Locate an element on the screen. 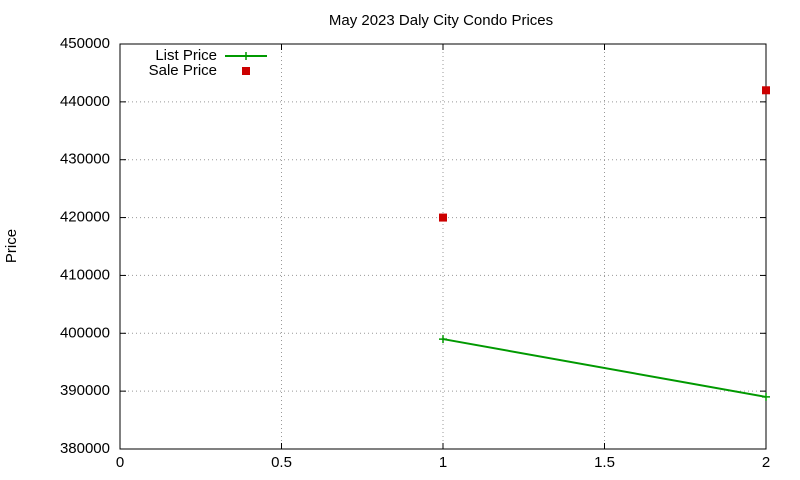  y-tick-label: 400000 is located at coordinates (85, 332).